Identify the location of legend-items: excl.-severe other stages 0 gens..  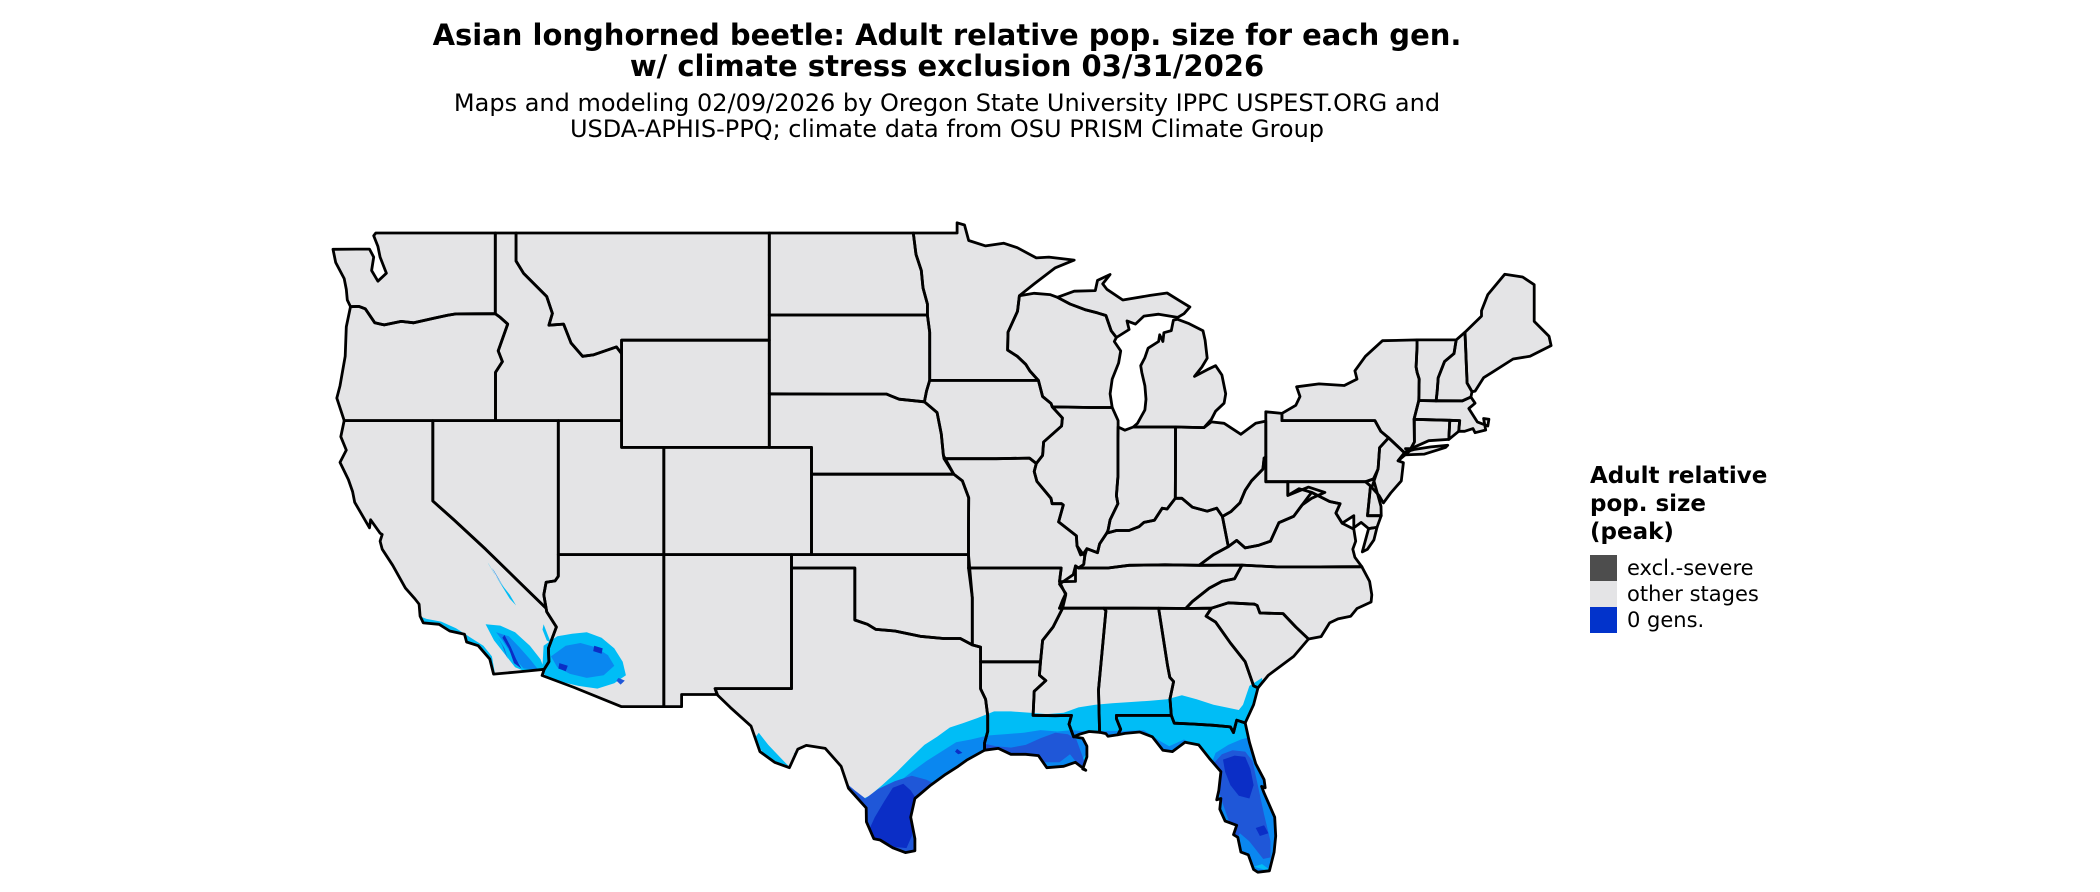
(1678, 594).